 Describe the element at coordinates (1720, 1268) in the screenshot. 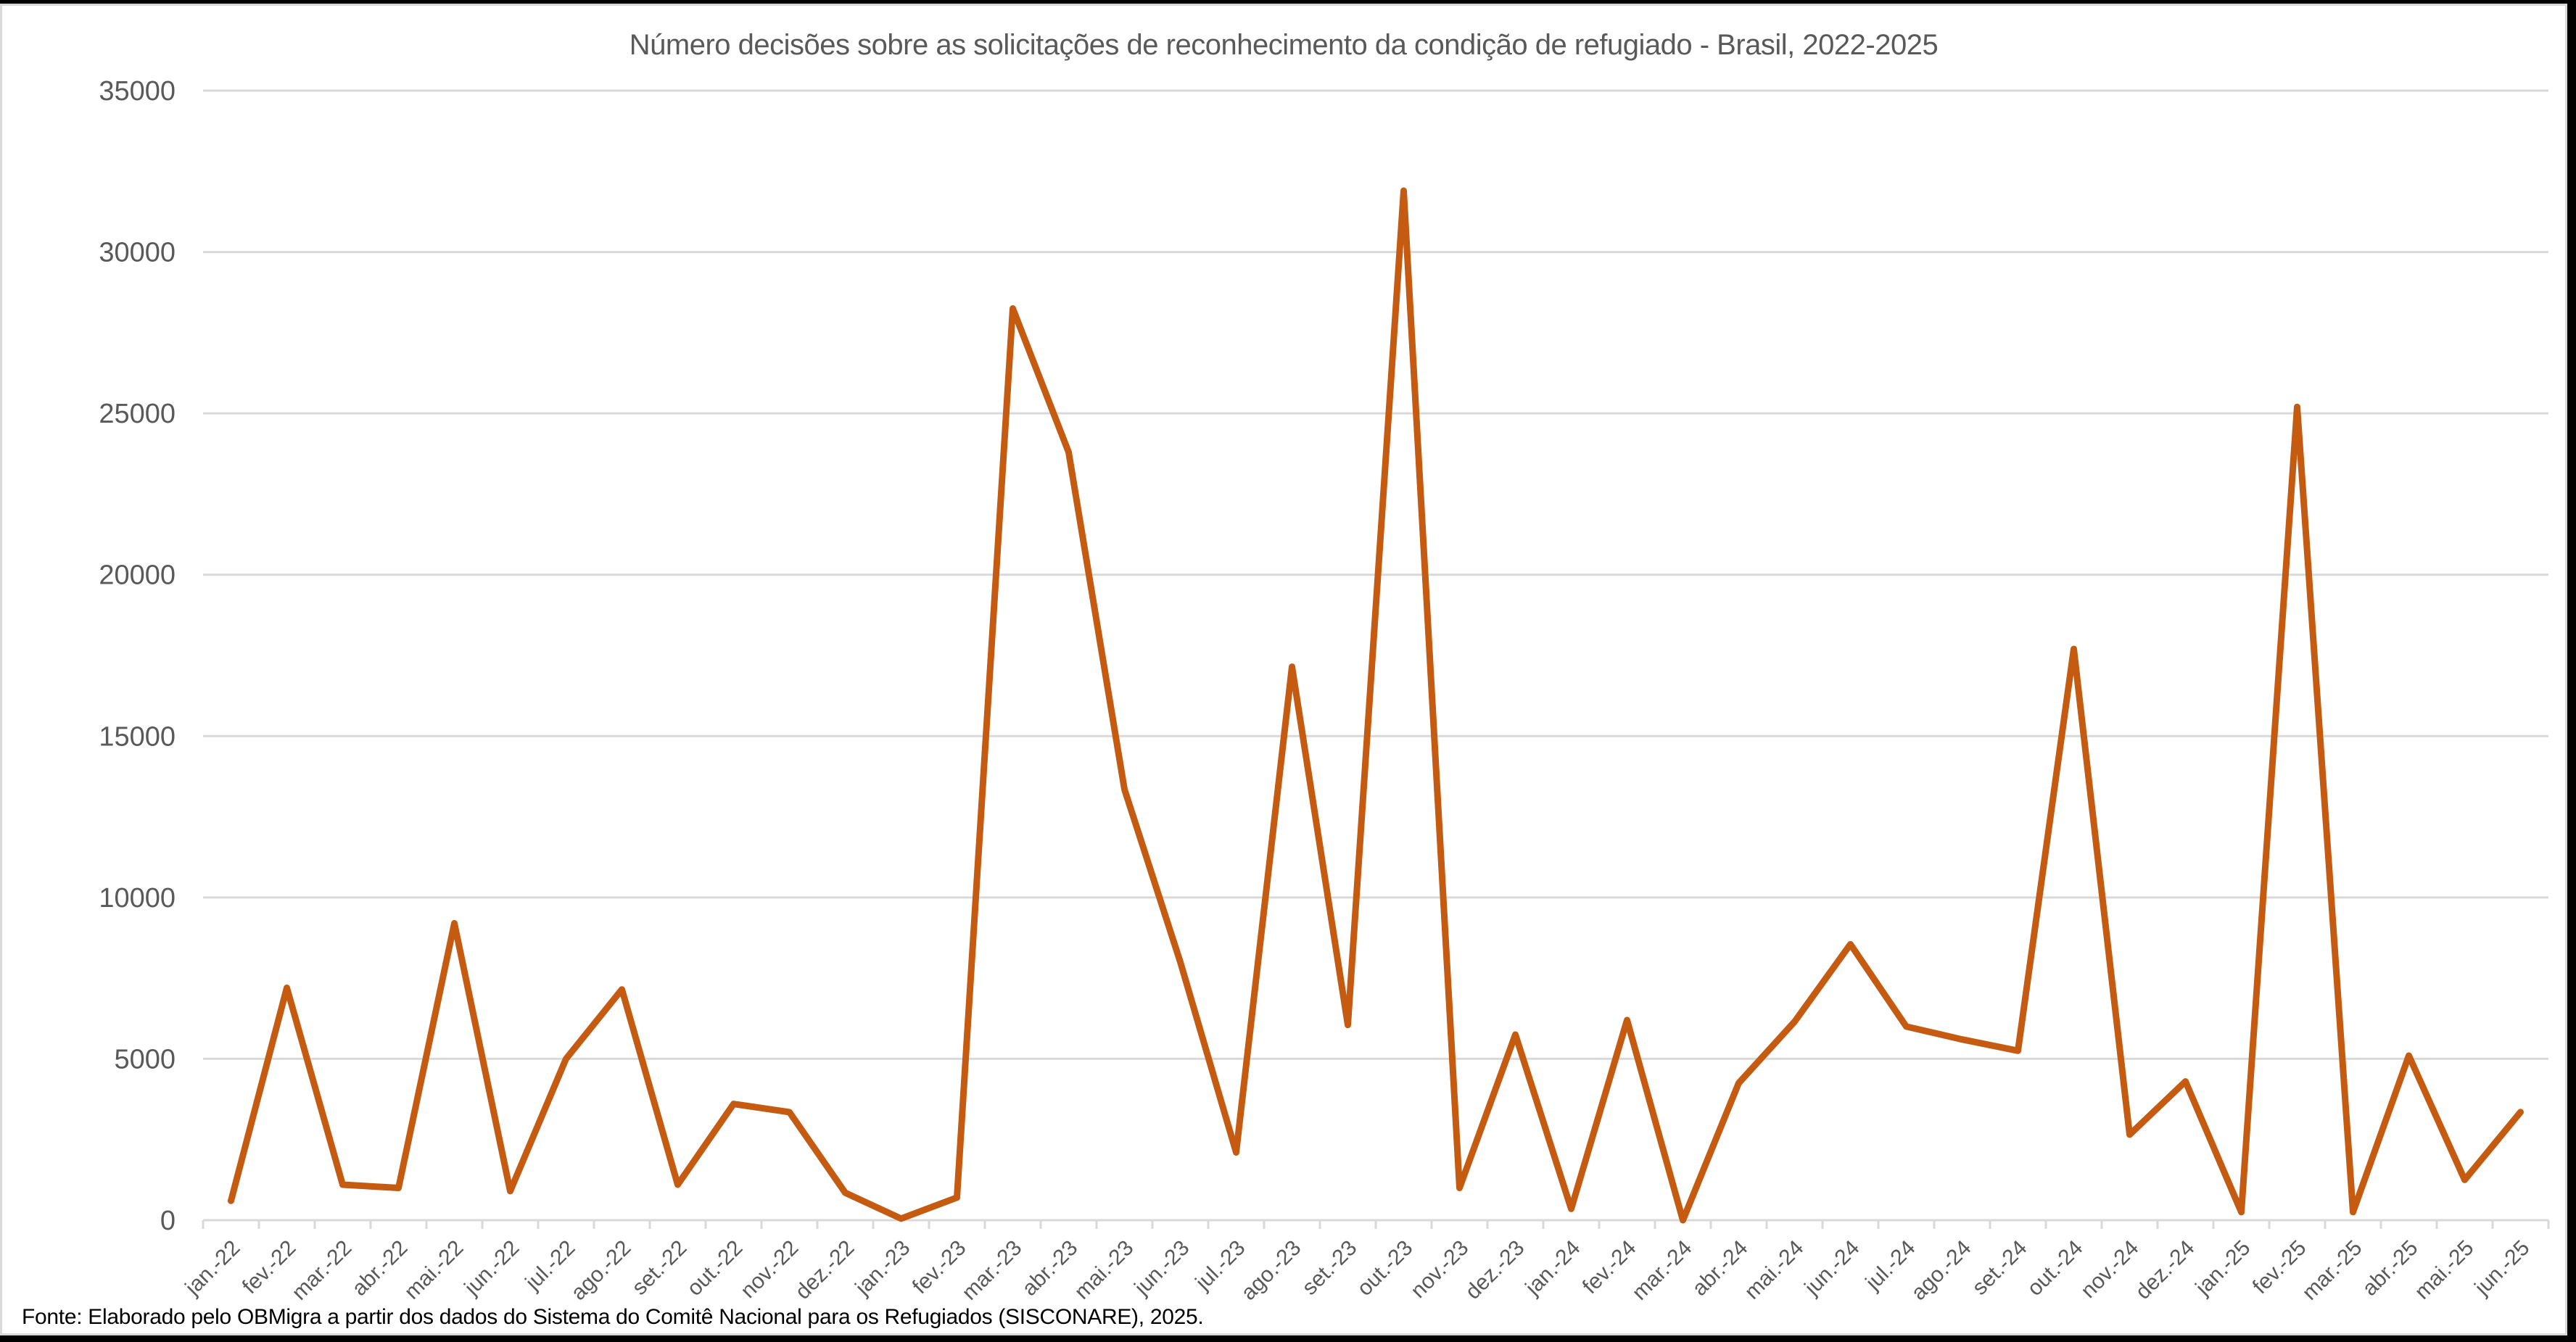

I see `x-tick-label: abr.-24` at that location.